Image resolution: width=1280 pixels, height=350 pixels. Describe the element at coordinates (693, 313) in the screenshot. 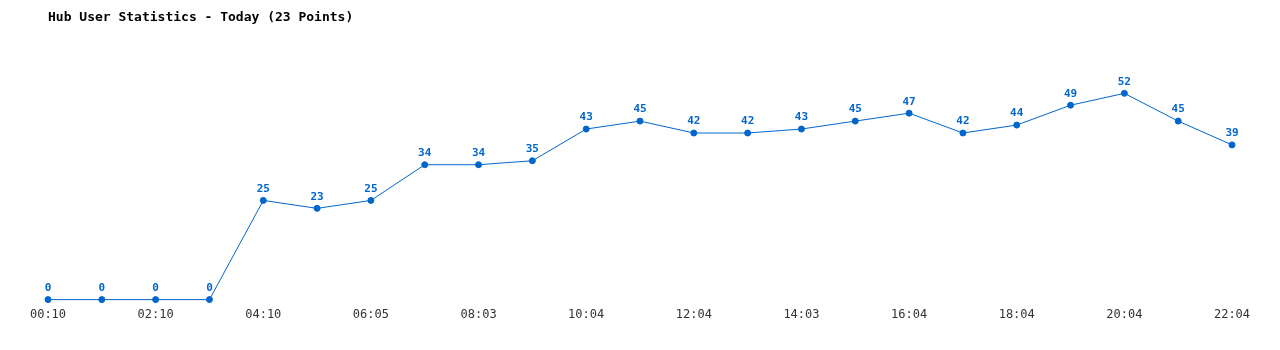

I see `x-tick-label: 12:04` at that location.